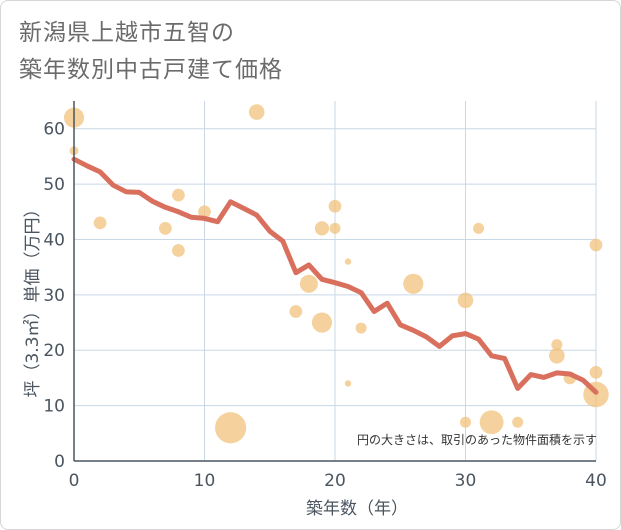 This screenshot has height=530, width=621. Describe the element at coordinates (335, 481) in the screenshot. I see `x-tick-label-20: 20` at that location.